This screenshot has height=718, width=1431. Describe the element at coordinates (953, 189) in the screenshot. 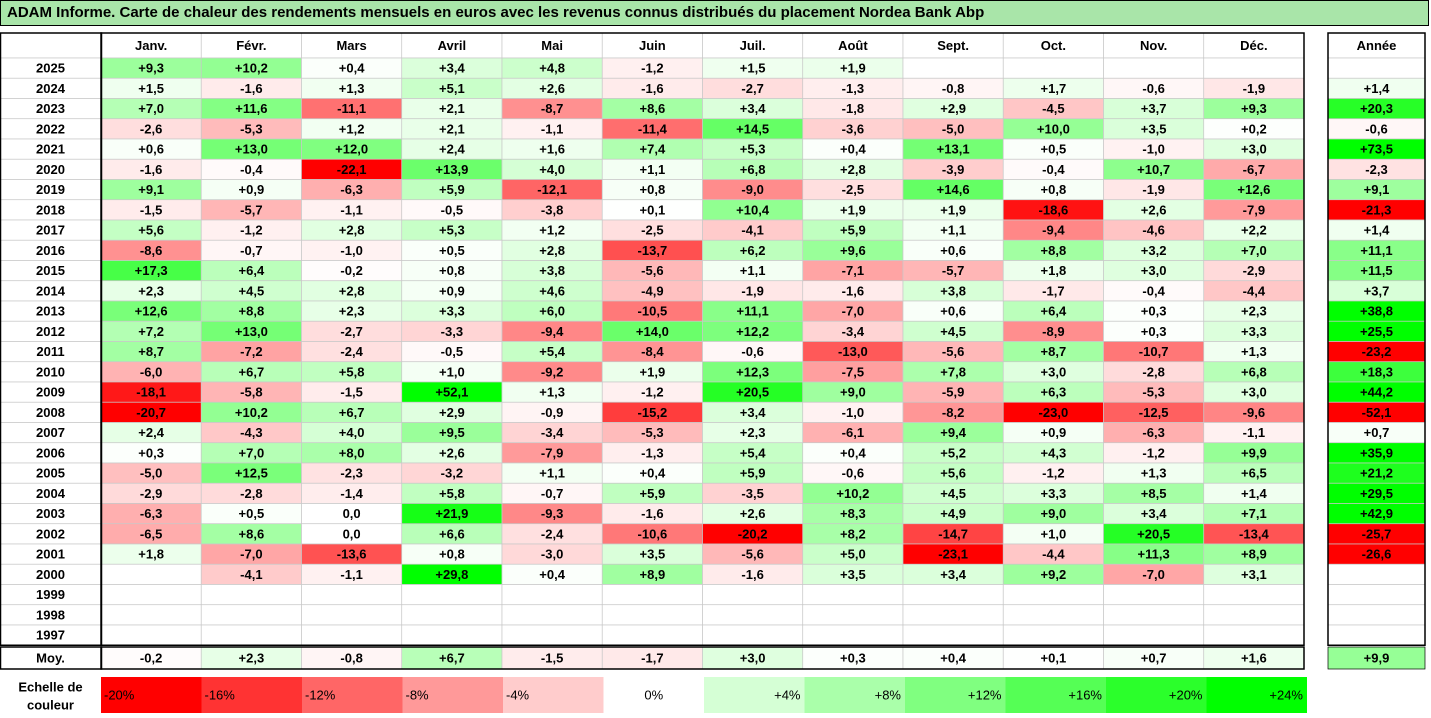

I see `heatmap-cell-value: +14,6` at that location.